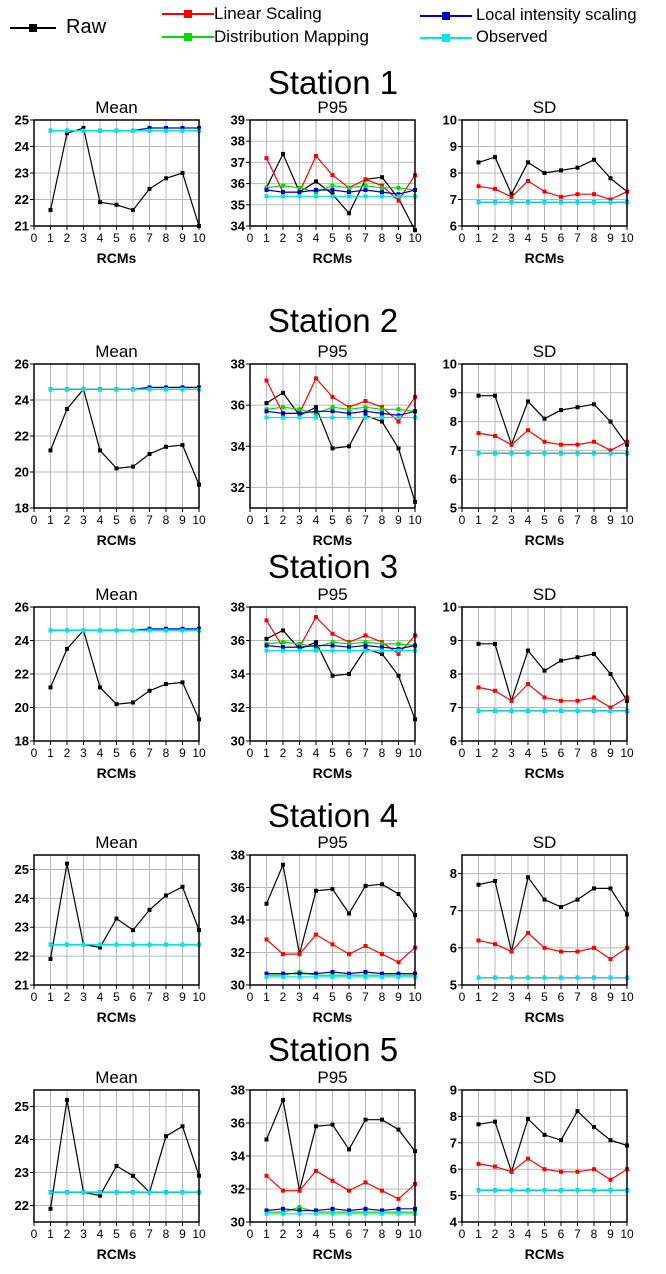 This screenshot has height=1274, width=666. What do you see at coordinates (238, 226) in the screenshot?
I see `y-tick-label: 34` at bounding box center [238, 226].